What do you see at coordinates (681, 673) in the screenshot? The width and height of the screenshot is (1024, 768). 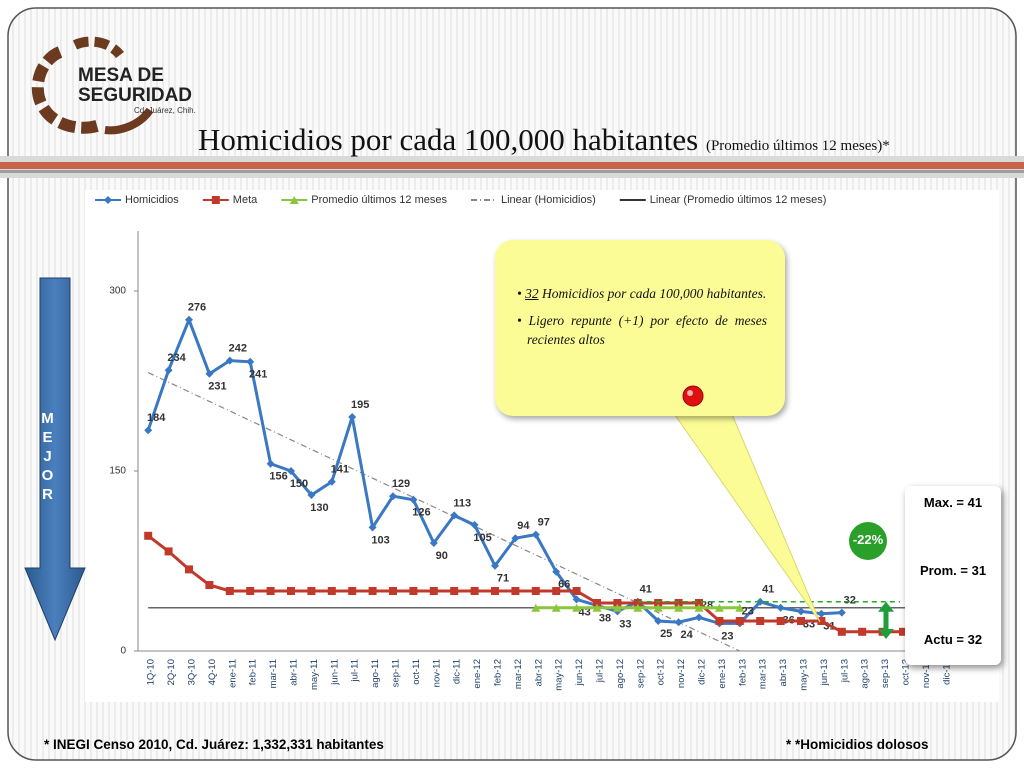 I see `x-tick-label: nov-12` at bounding box center [681, 673].